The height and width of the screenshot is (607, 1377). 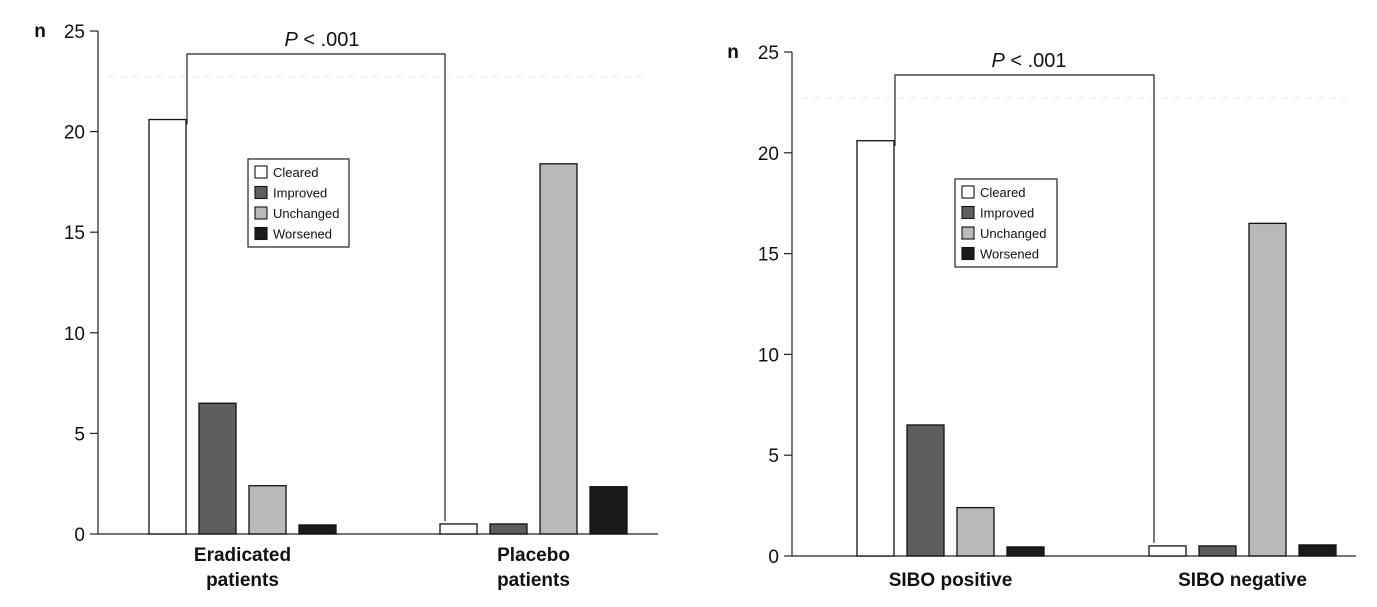 I want to click on category-label: Eradicated, so click(x=242, y=555).